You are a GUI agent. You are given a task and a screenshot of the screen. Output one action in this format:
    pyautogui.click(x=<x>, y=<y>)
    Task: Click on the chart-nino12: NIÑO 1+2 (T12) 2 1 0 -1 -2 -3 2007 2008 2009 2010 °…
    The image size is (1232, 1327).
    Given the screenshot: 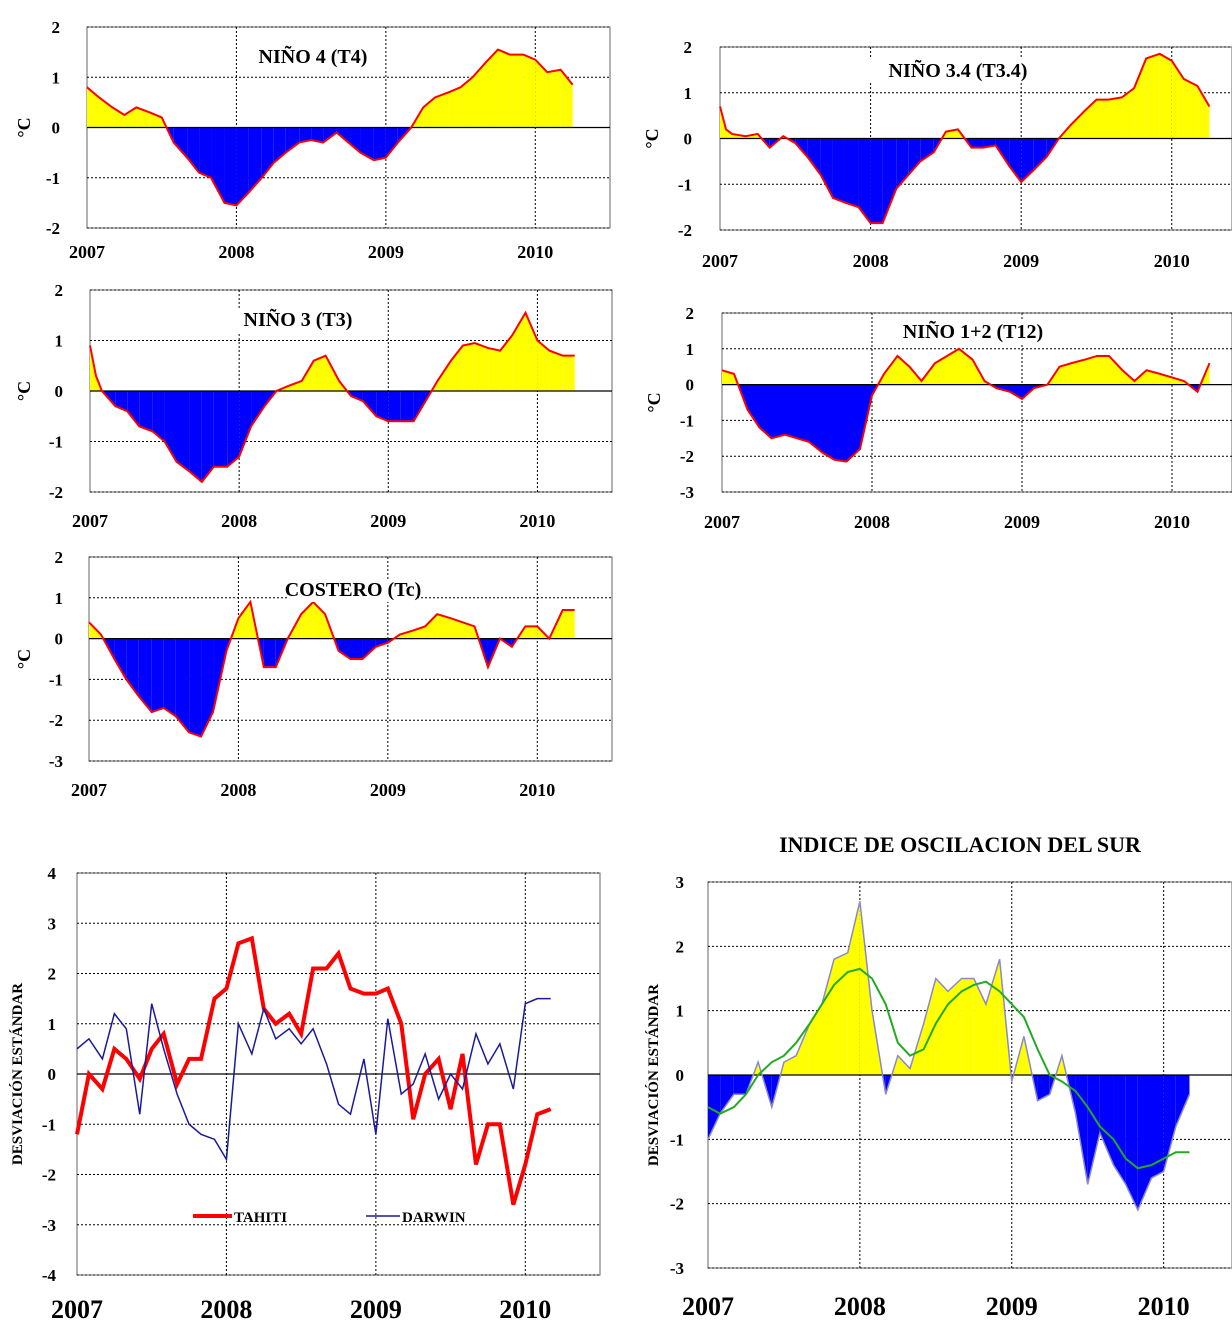 What is the action you would take?
    pyautogui.click(x=938, y=418)
    